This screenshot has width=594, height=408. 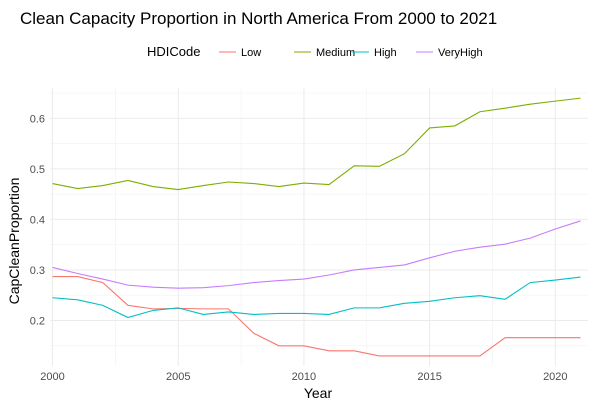 I want to click on x-tick-label: 2010, so click(x=304, y=377).